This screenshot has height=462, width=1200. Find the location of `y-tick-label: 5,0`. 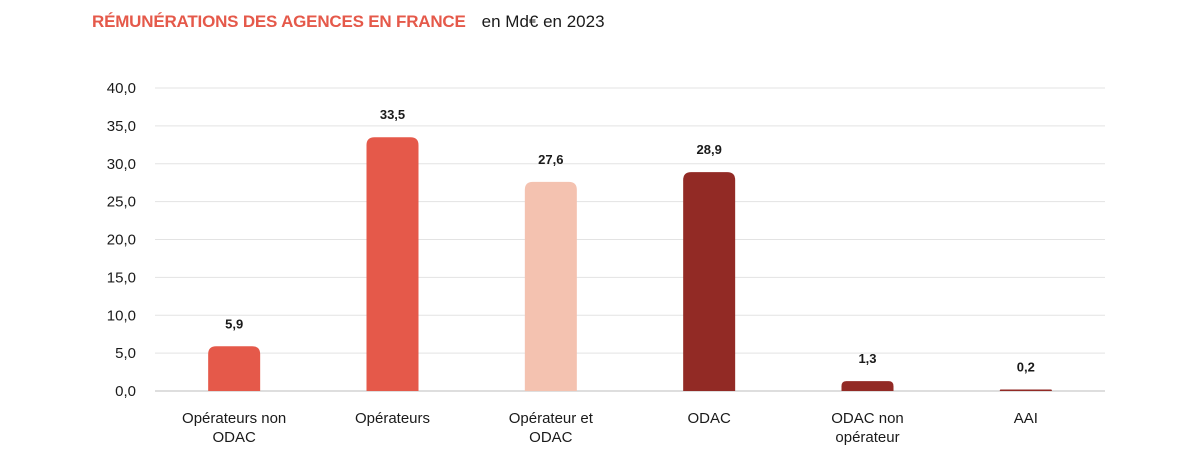

y-tick-label: 5,0 is located at coordinates (125, 353).